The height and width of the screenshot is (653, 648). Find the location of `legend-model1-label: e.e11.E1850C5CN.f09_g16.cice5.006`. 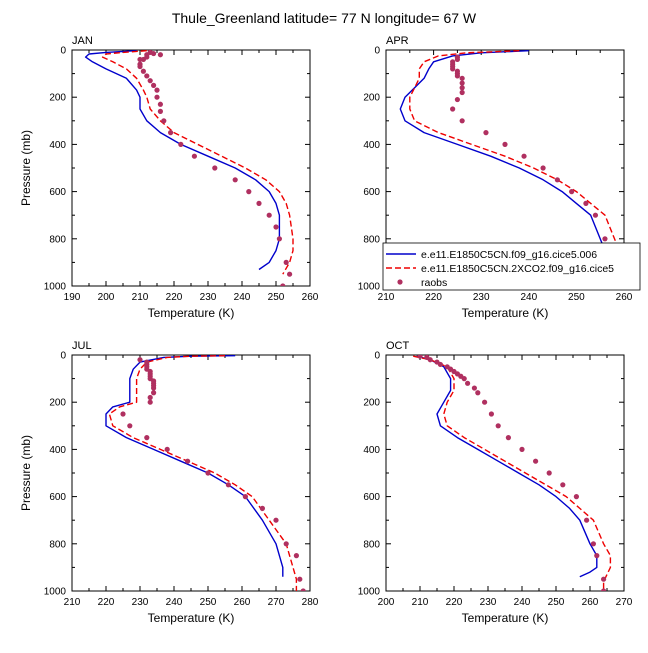

legend-model1-label: e.e11.E1850C5CN.f09_g16.cice5.006 is located at coordinates (509, 255).